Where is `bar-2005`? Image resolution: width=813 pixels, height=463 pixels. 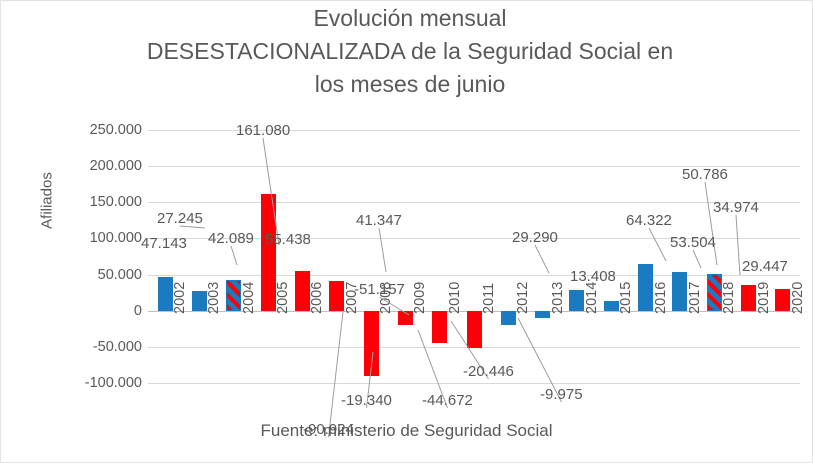 bar-2005 is located at coordinates (268, 252).